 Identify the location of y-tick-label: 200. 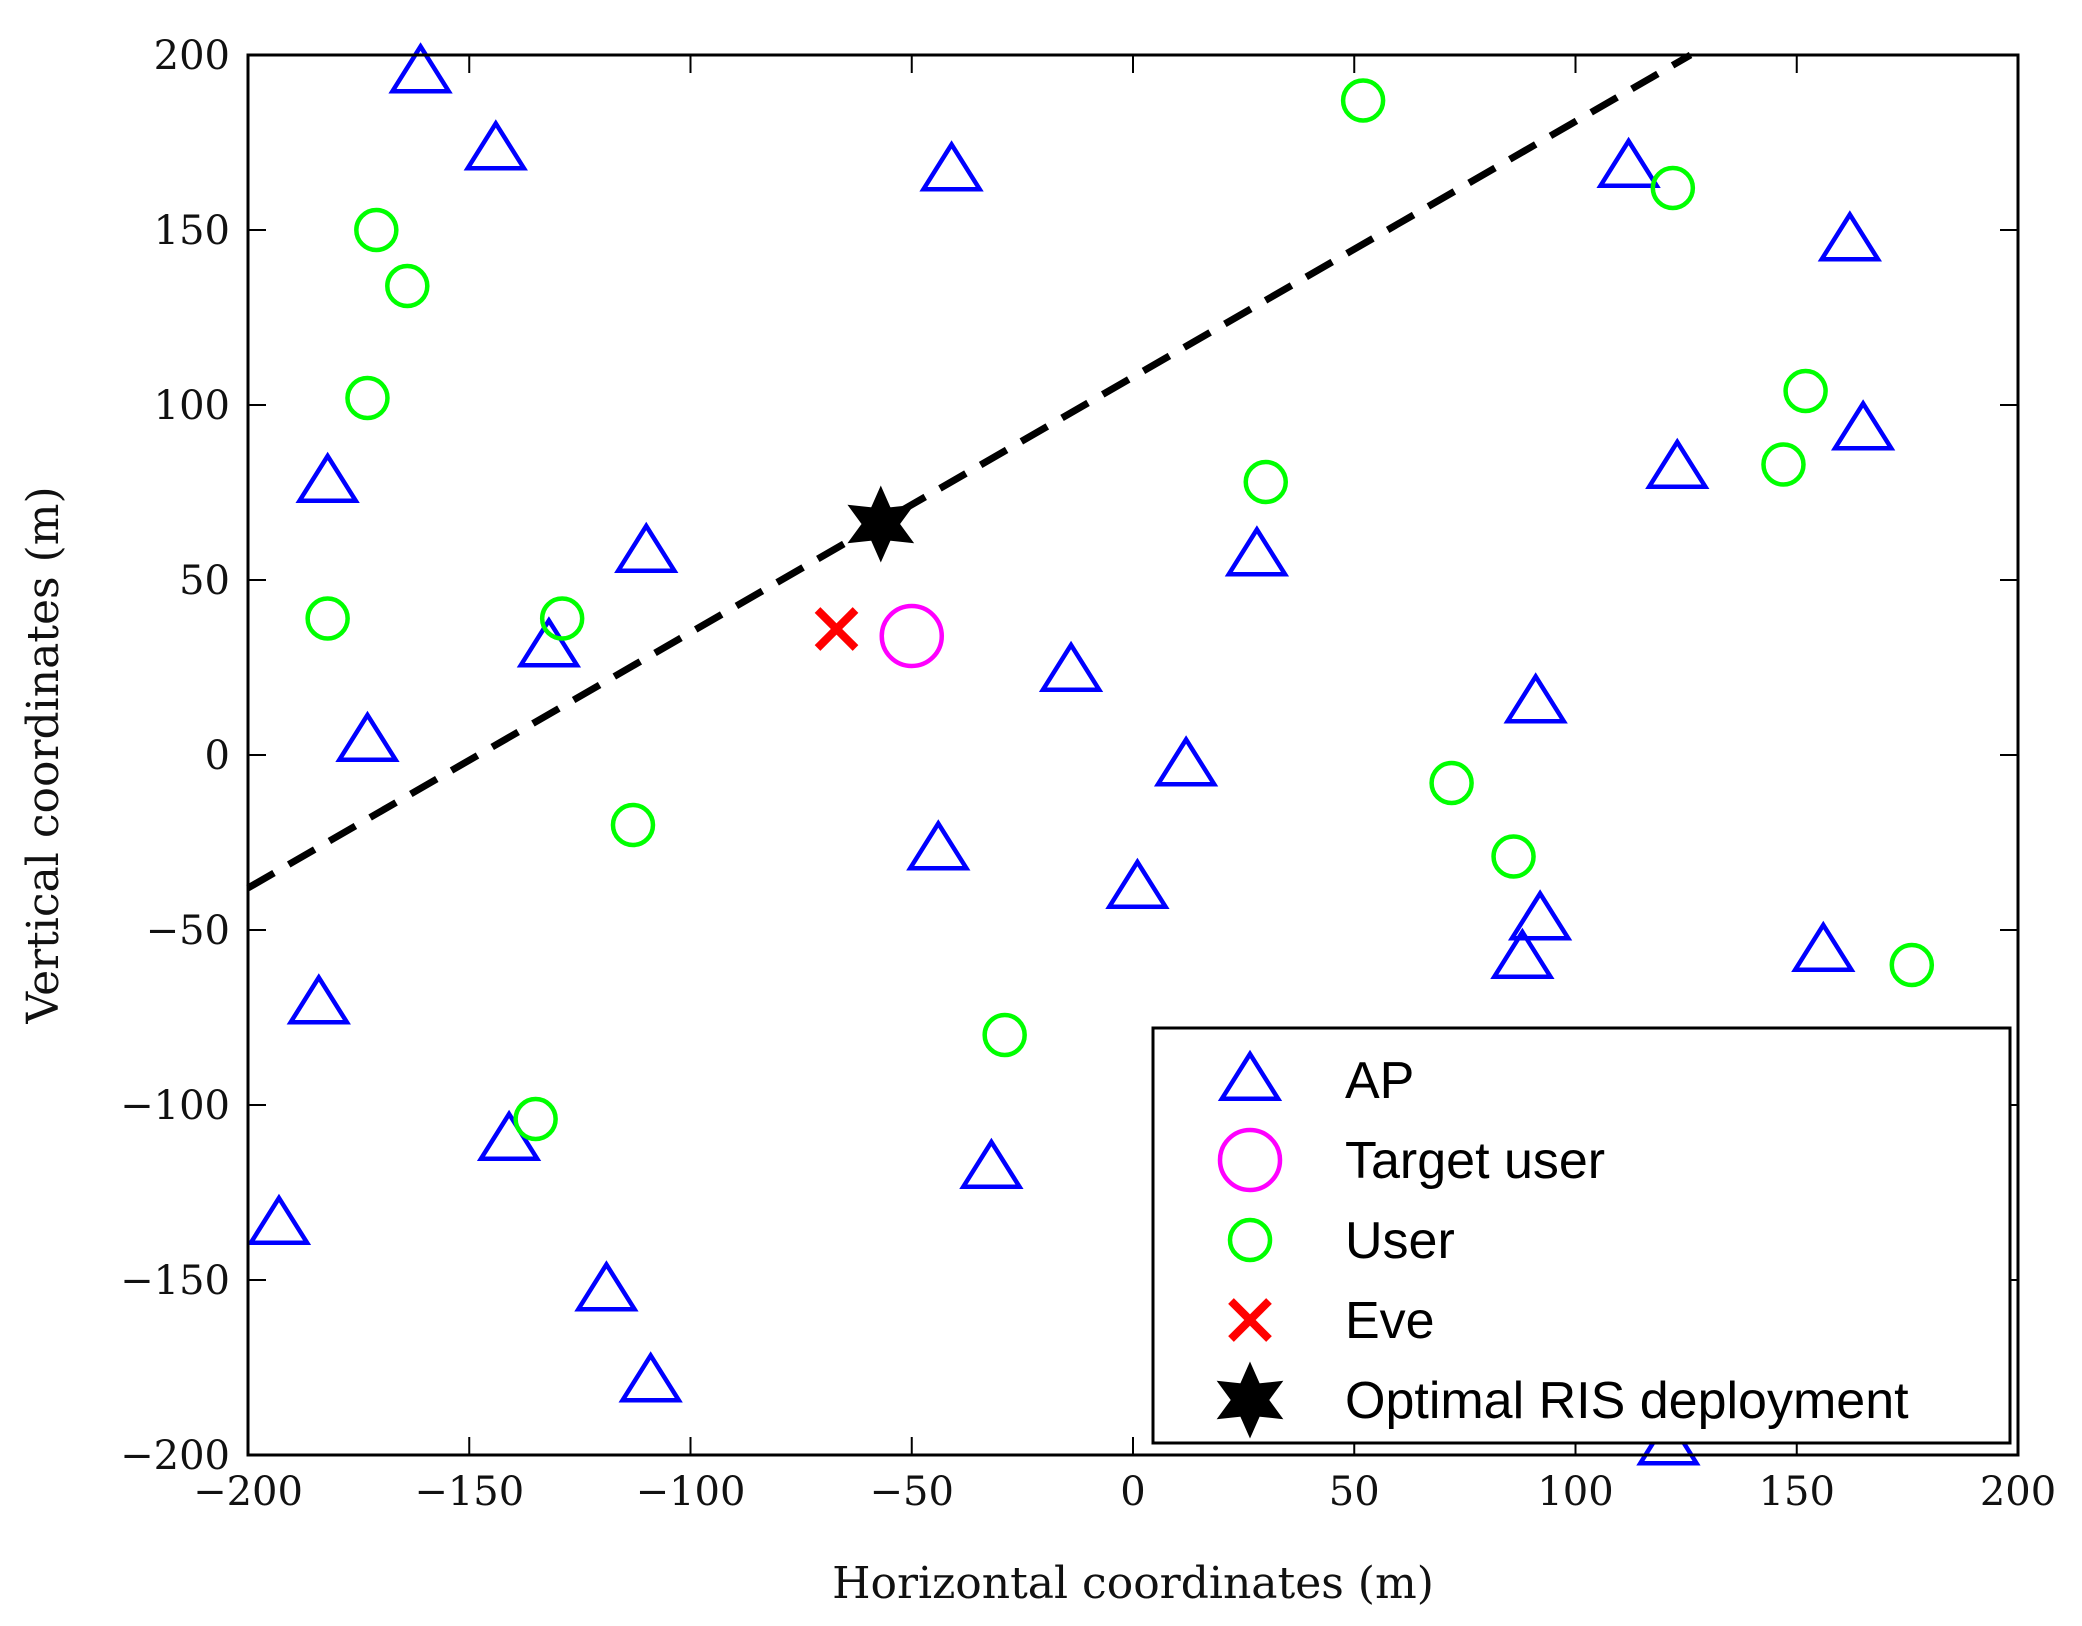
(192, 56).